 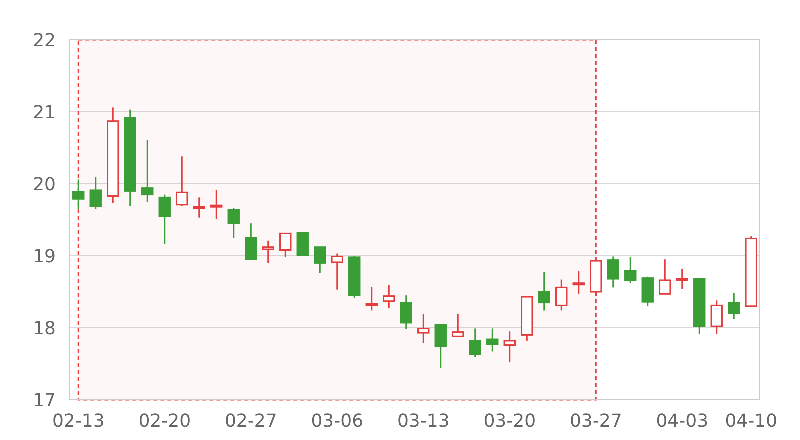 I want to click on x-tick-label: 03-06, so click(x=337, y=421).